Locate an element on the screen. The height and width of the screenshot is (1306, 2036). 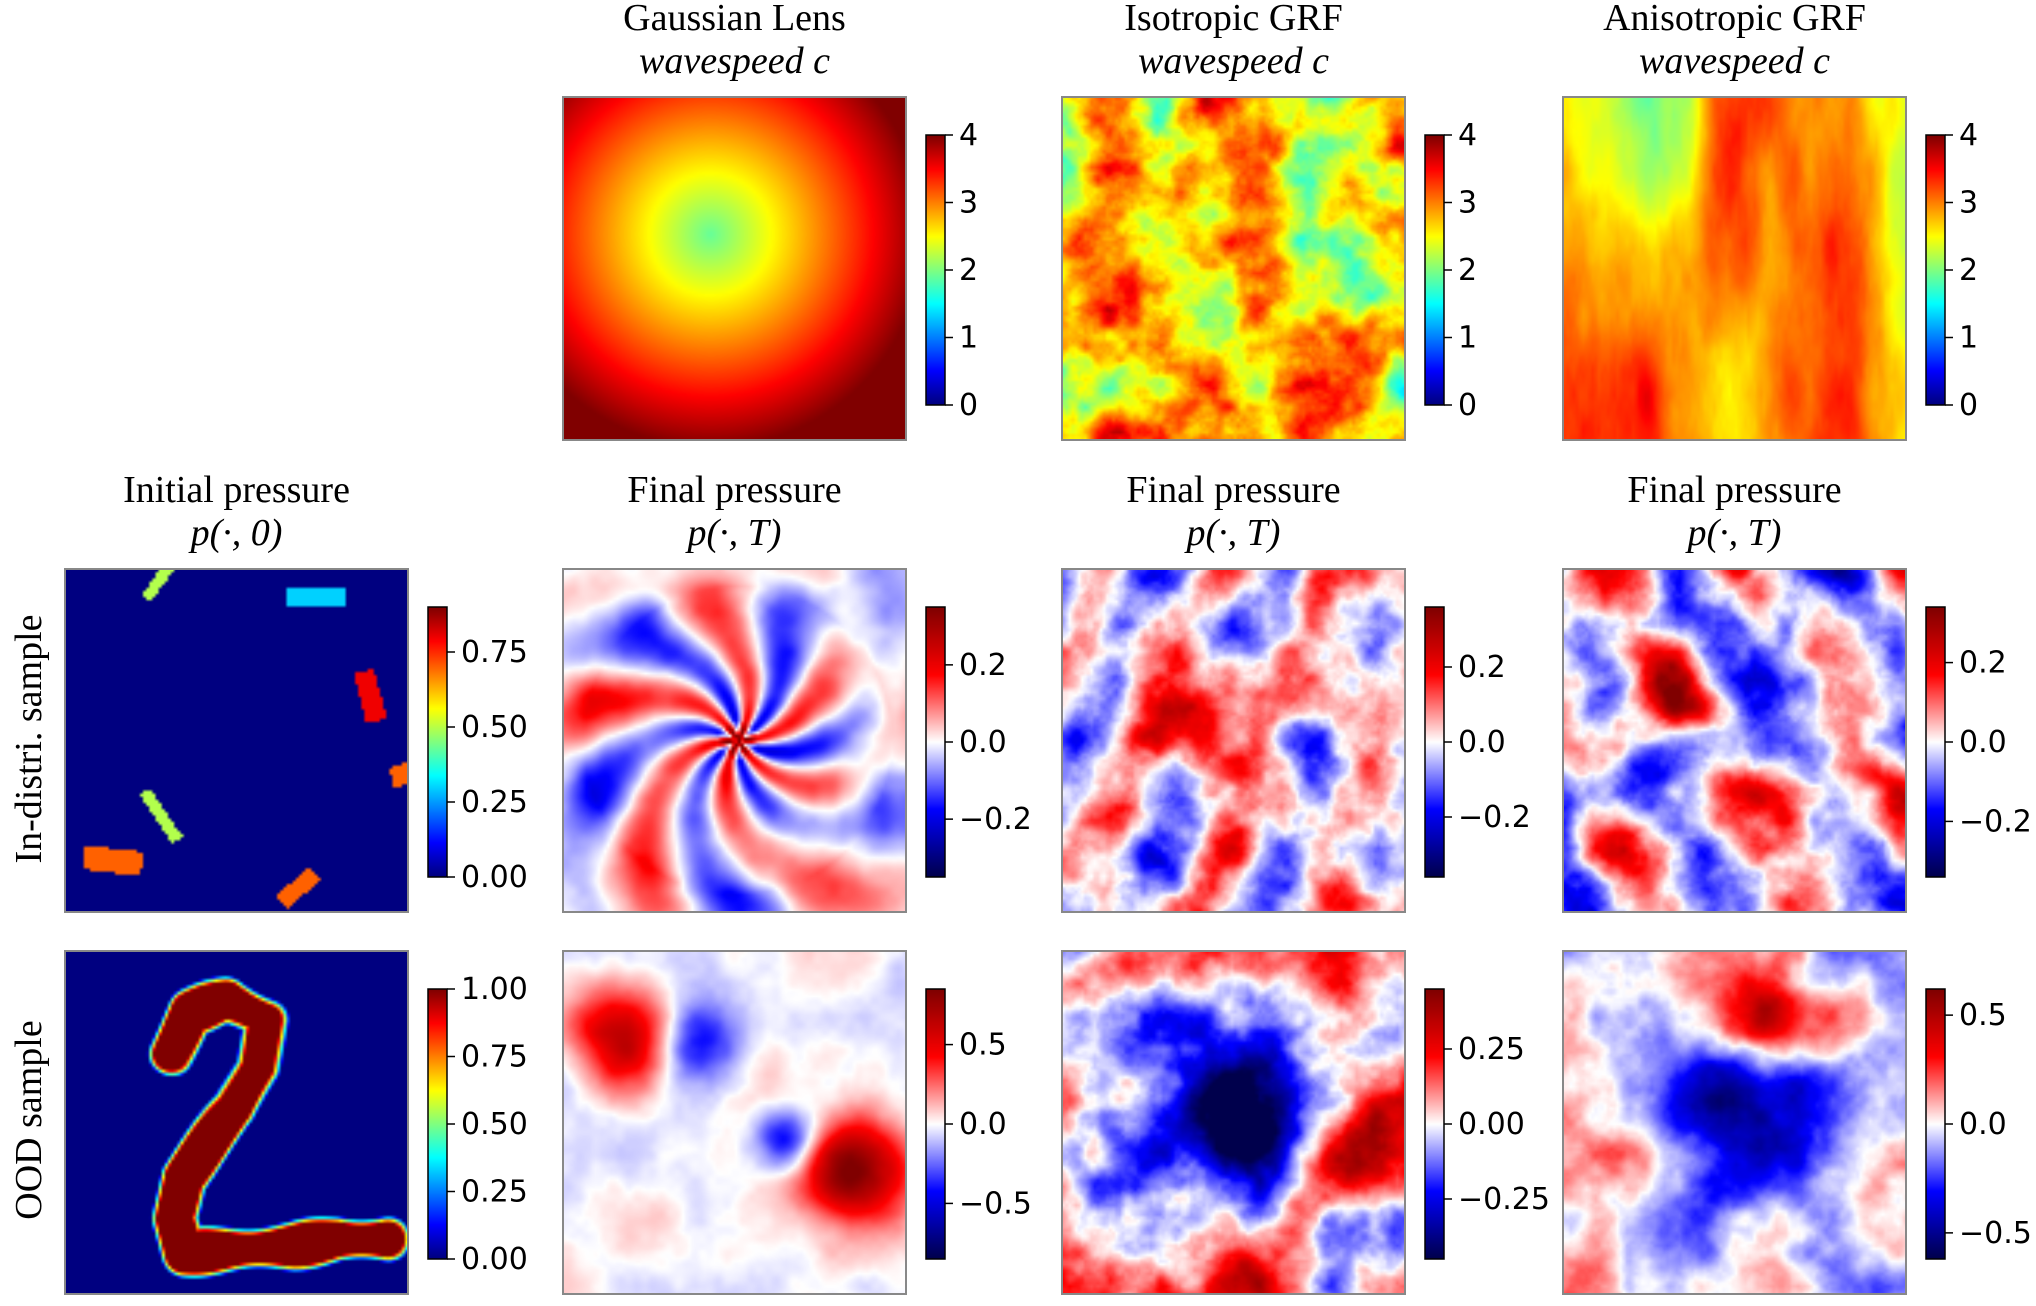
colorbar-tick-label-ood-final-lens: 0.5 is located at coordinates (983, 1045).